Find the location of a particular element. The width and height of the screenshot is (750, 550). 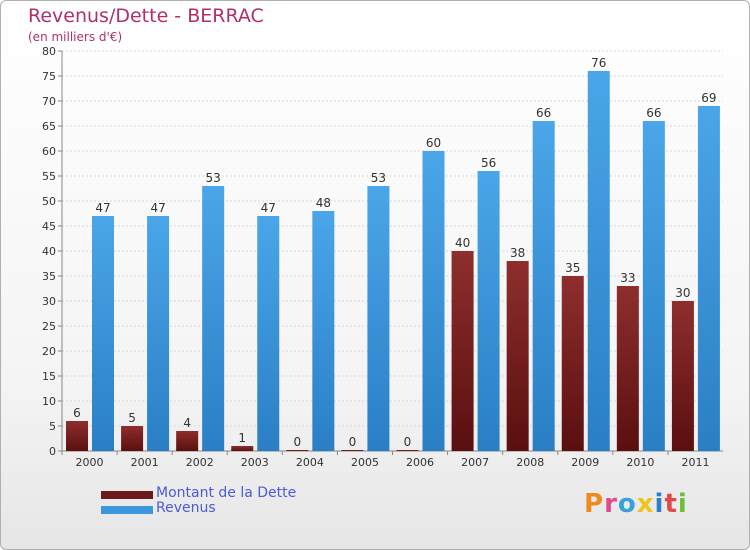

proxiti-logo: Proxiti is located at coordinates (636, 504).